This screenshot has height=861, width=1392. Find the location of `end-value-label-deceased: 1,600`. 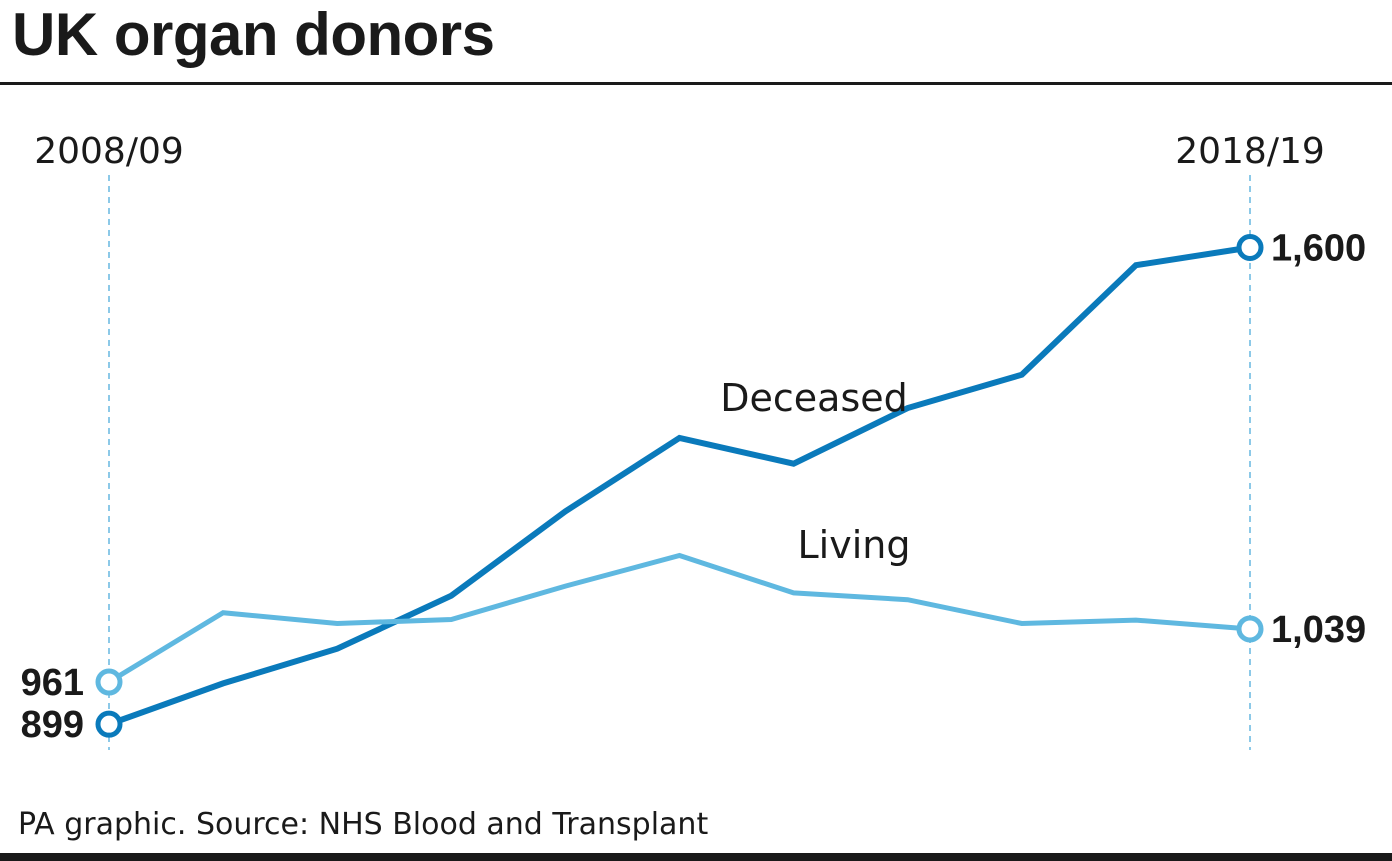

end-value-label-deceased: 1,600 is located at coordinates (1318, 249).